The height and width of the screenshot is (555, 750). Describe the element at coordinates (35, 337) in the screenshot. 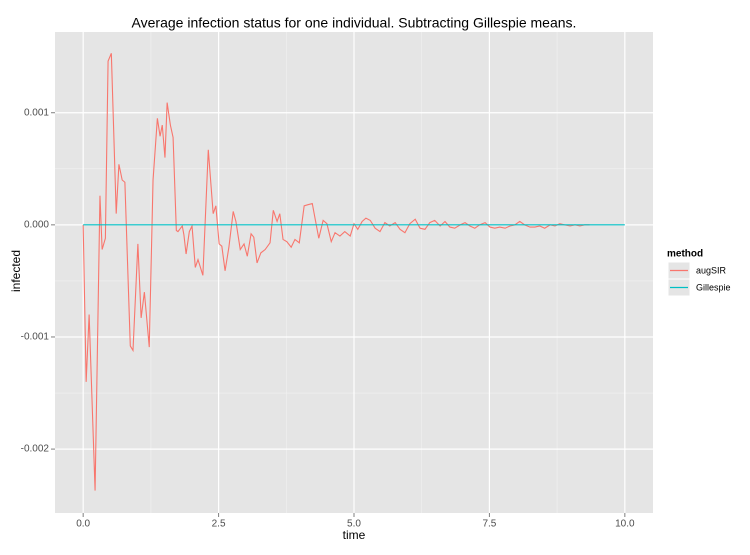

I see `y-tick-label: -0.001` at that location.